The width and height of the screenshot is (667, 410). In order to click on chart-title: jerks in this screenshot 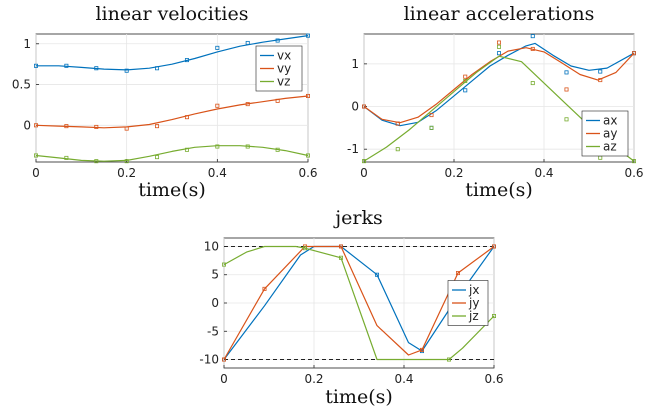, I will do `click(357, 218)`.